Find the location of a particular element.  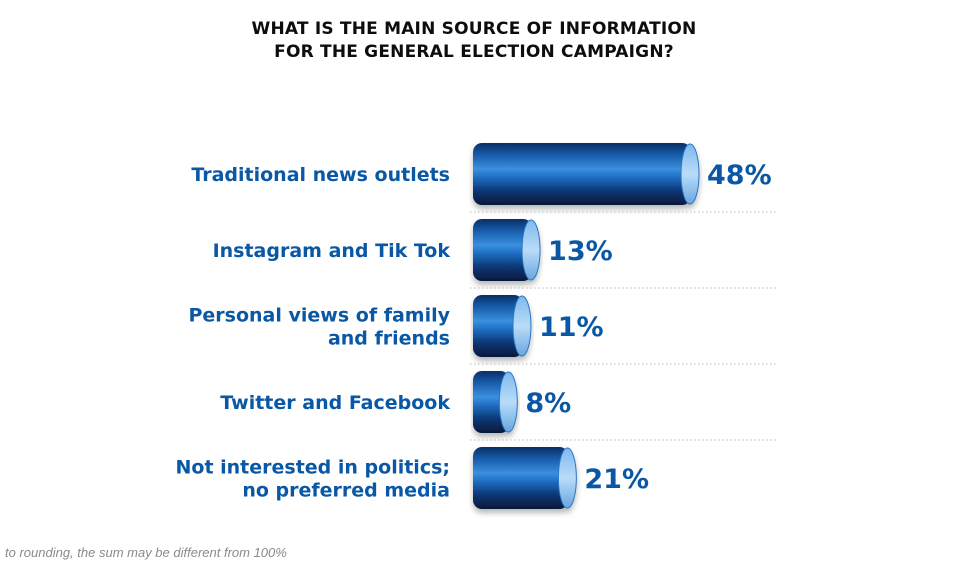

category-label: and friends is located at coordinates (389, 339).